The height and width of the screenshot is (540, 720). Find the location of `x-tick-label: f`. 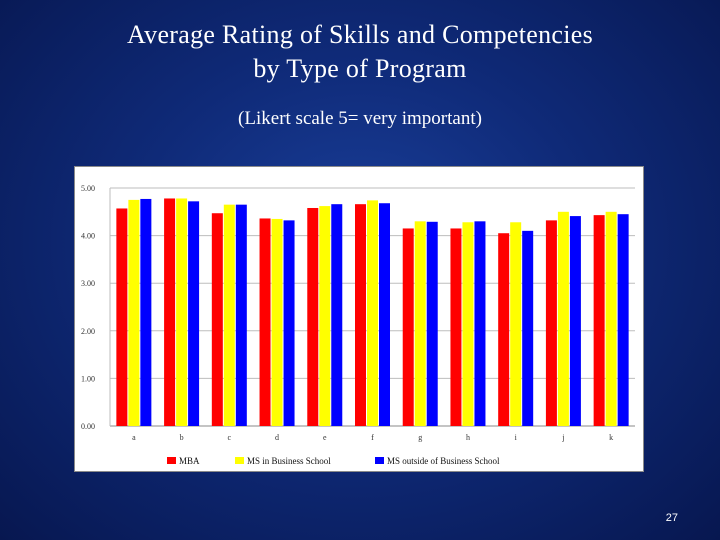

x-tick-label: f is located at coordinates (372, 437).